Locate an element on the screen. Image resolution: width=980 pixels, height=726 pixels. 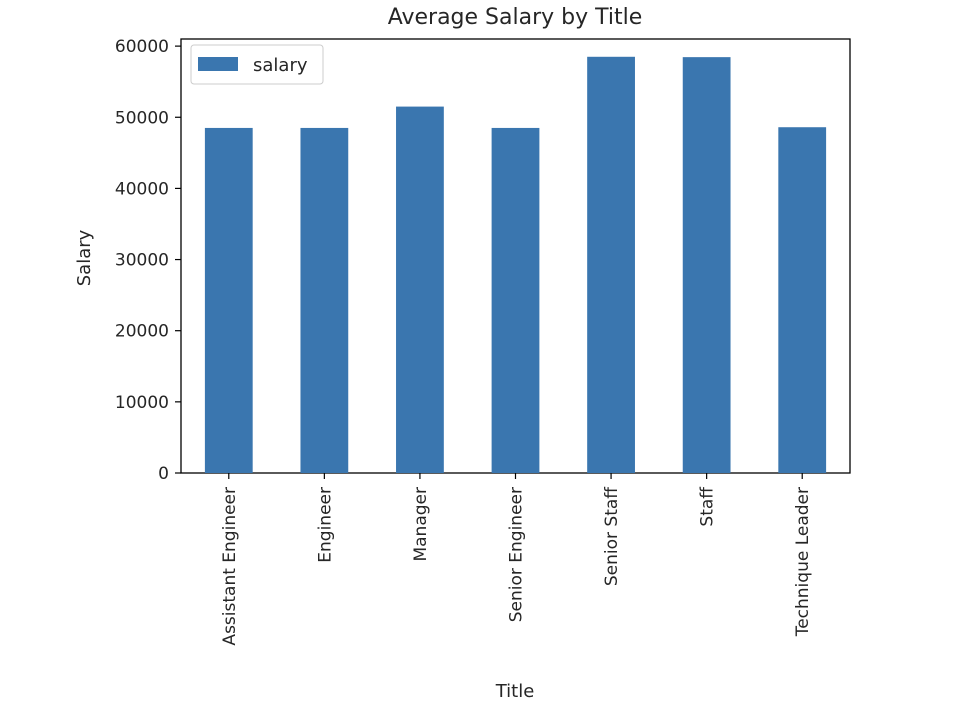
bar-staff is located at coordinates (706, 265).